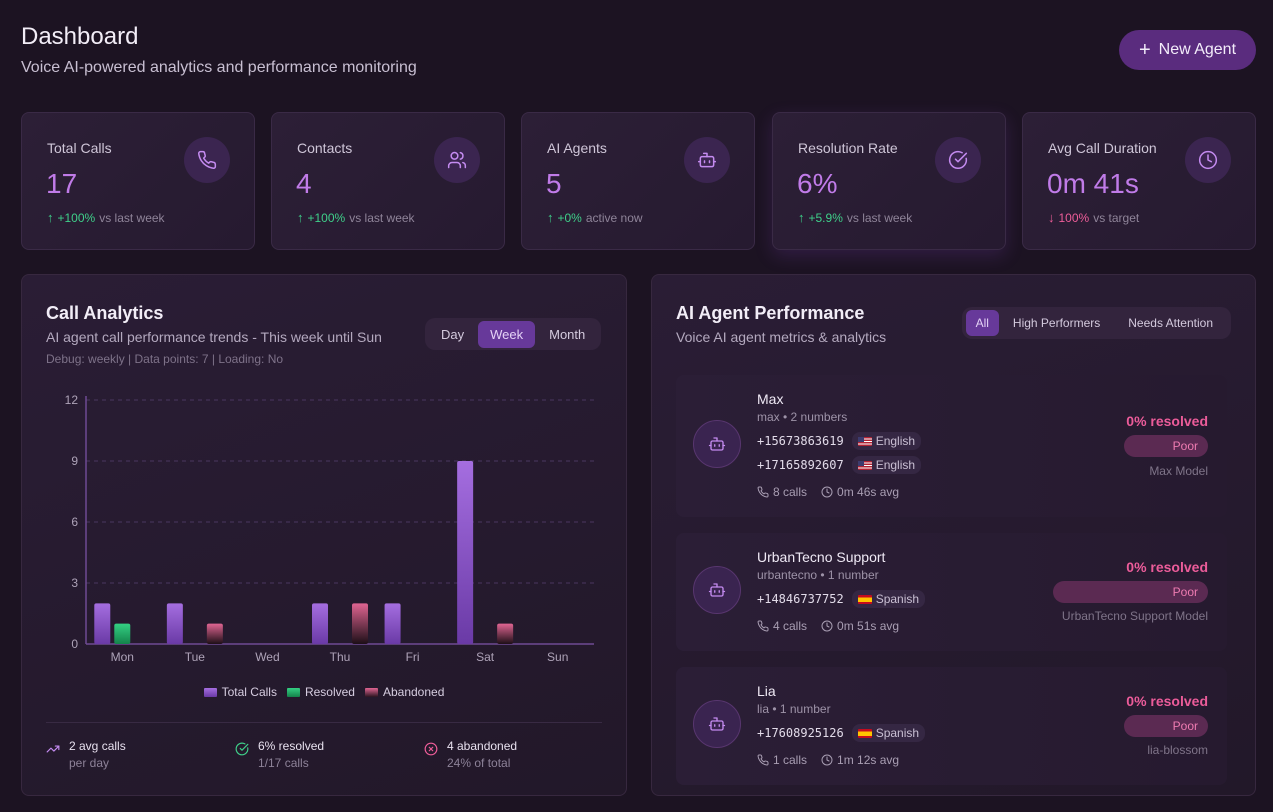 The width and height of the screenshot is (1273, 812). Describe the element at coordinates (479, 763) in the screenshot. I see `footer-abandoned-sub: 24% of total` at that location.